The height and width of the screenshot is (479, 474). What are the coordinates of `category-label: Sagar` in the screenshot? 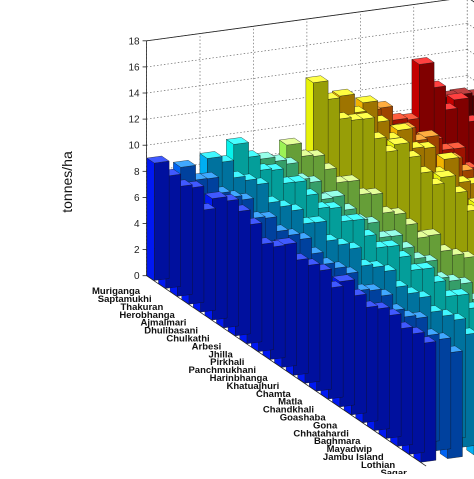 It's located at (393, 471).